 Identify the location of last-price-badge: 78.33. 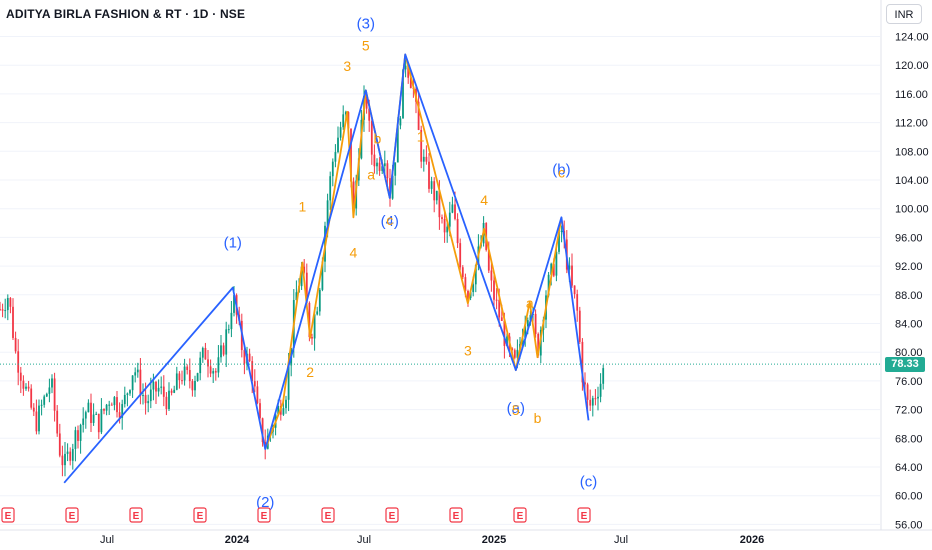
(905, 364).